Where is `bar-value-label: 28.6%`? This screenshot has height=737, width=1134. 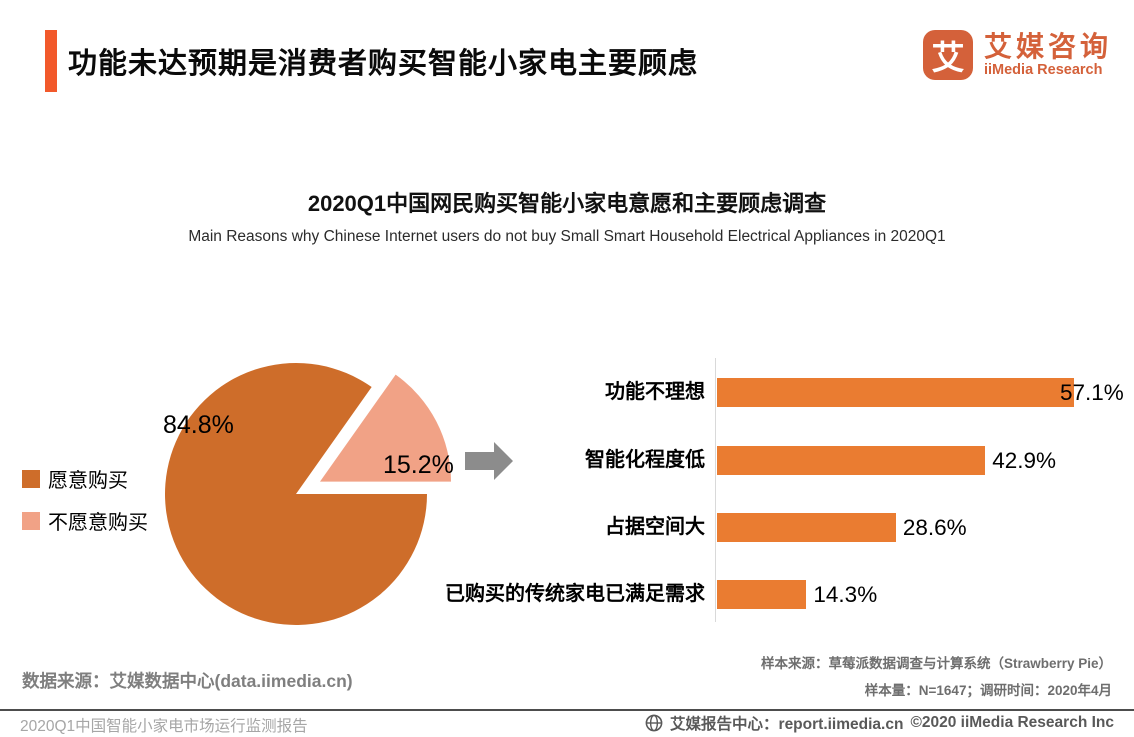 bar-value-label: 28.6% is located at coordinates (934, 527).